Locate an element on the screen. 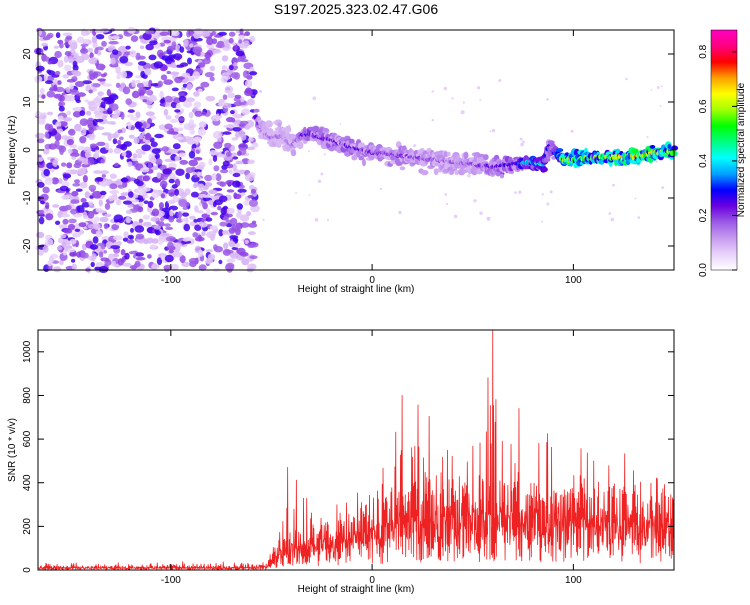  signal-spread-blob is located at coordinates (424, 172).